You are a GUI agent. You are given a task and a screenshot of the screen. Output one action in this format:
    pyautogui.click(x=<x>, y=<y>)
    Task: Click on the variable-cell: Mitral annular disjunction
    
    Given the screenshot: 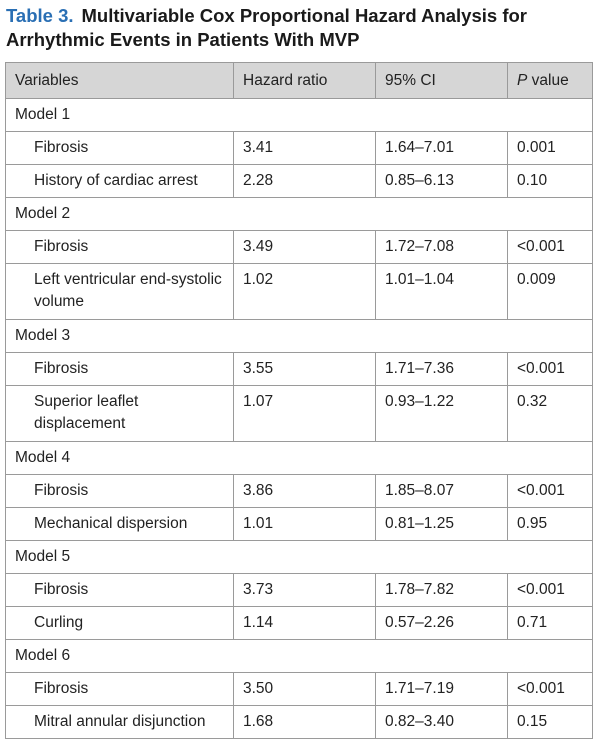 What is the action you would take?
    pyautogui.click(x=119, y=722)
    